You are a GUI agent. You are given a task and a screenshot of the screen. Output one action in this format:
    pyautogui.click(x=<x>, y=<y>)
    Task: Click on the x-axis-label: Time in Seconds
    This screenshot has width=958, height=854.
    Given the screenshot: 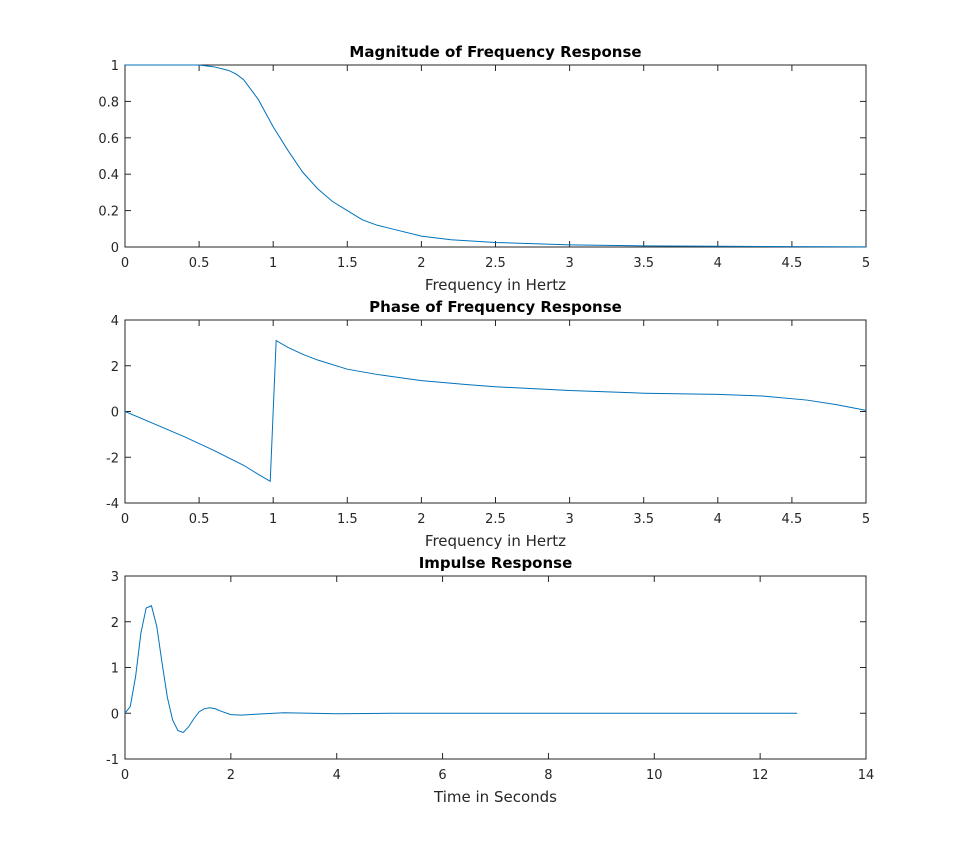 What is the action you would take?
    pyautogui.click(x=495, y=797)
    